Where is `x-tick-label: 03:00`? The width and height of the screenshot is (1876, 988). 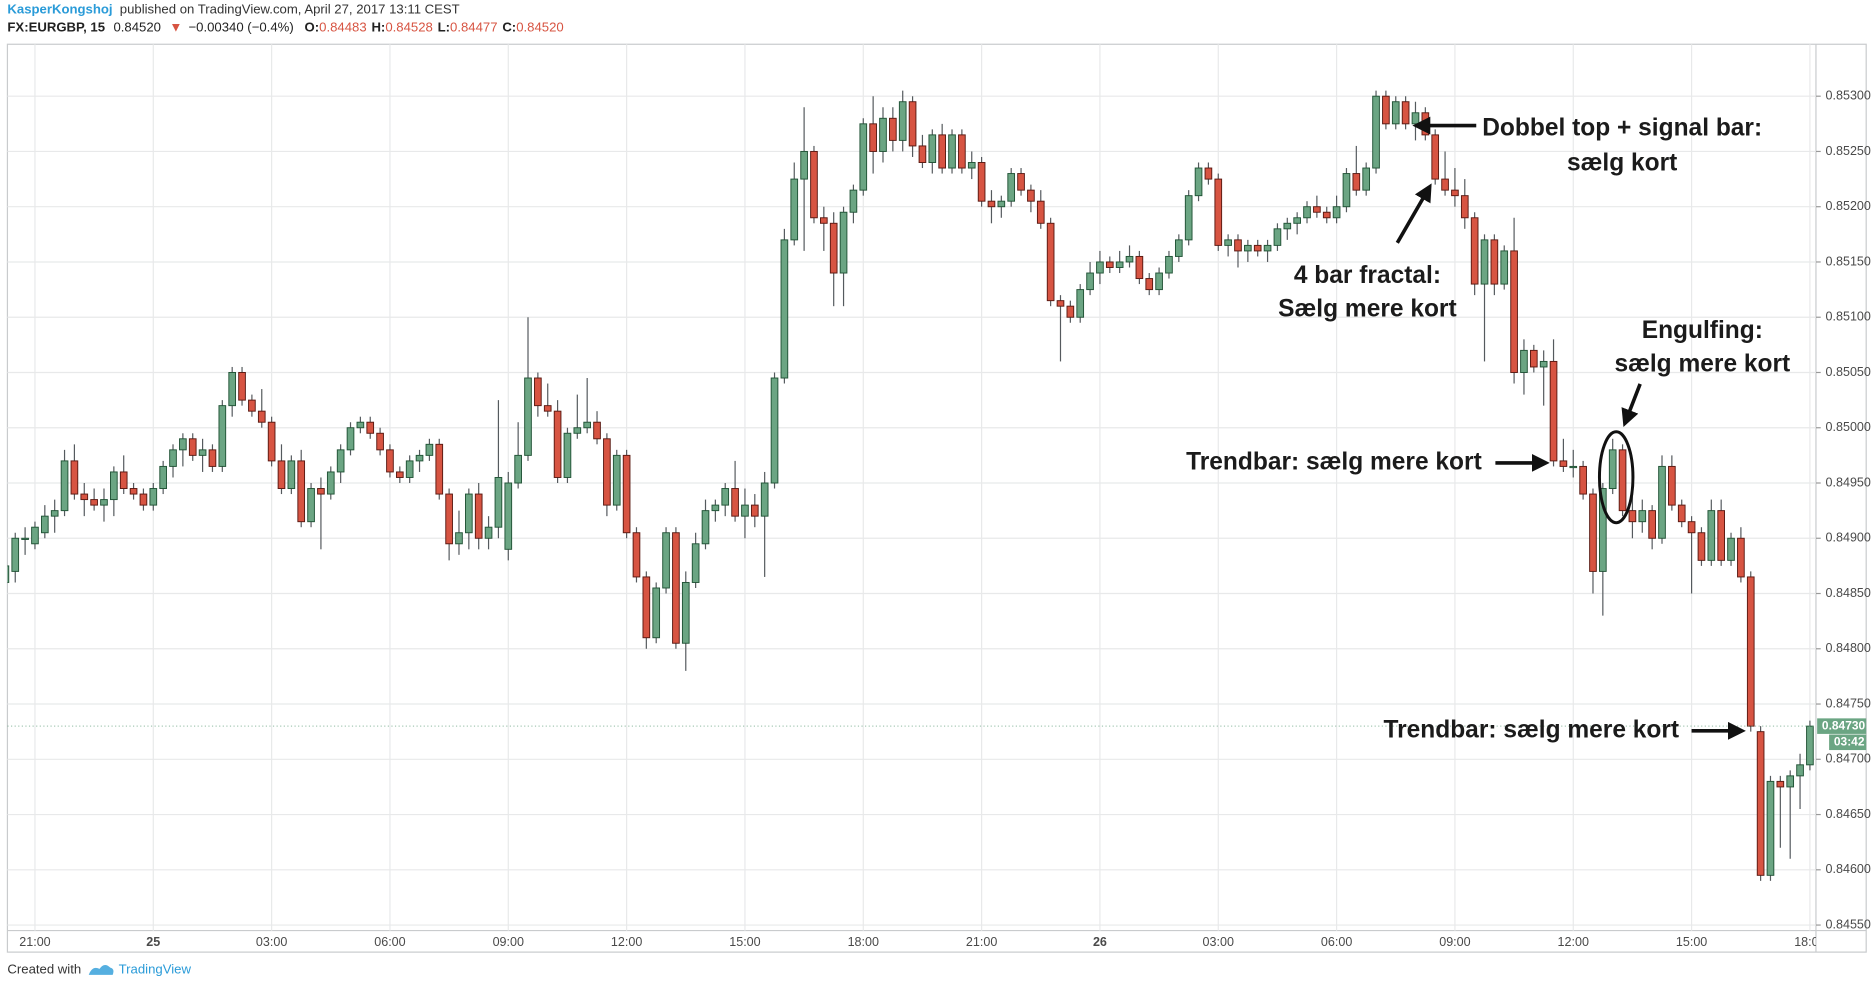
x-tick-label: 03:00 is located at coordinates (271, 942).